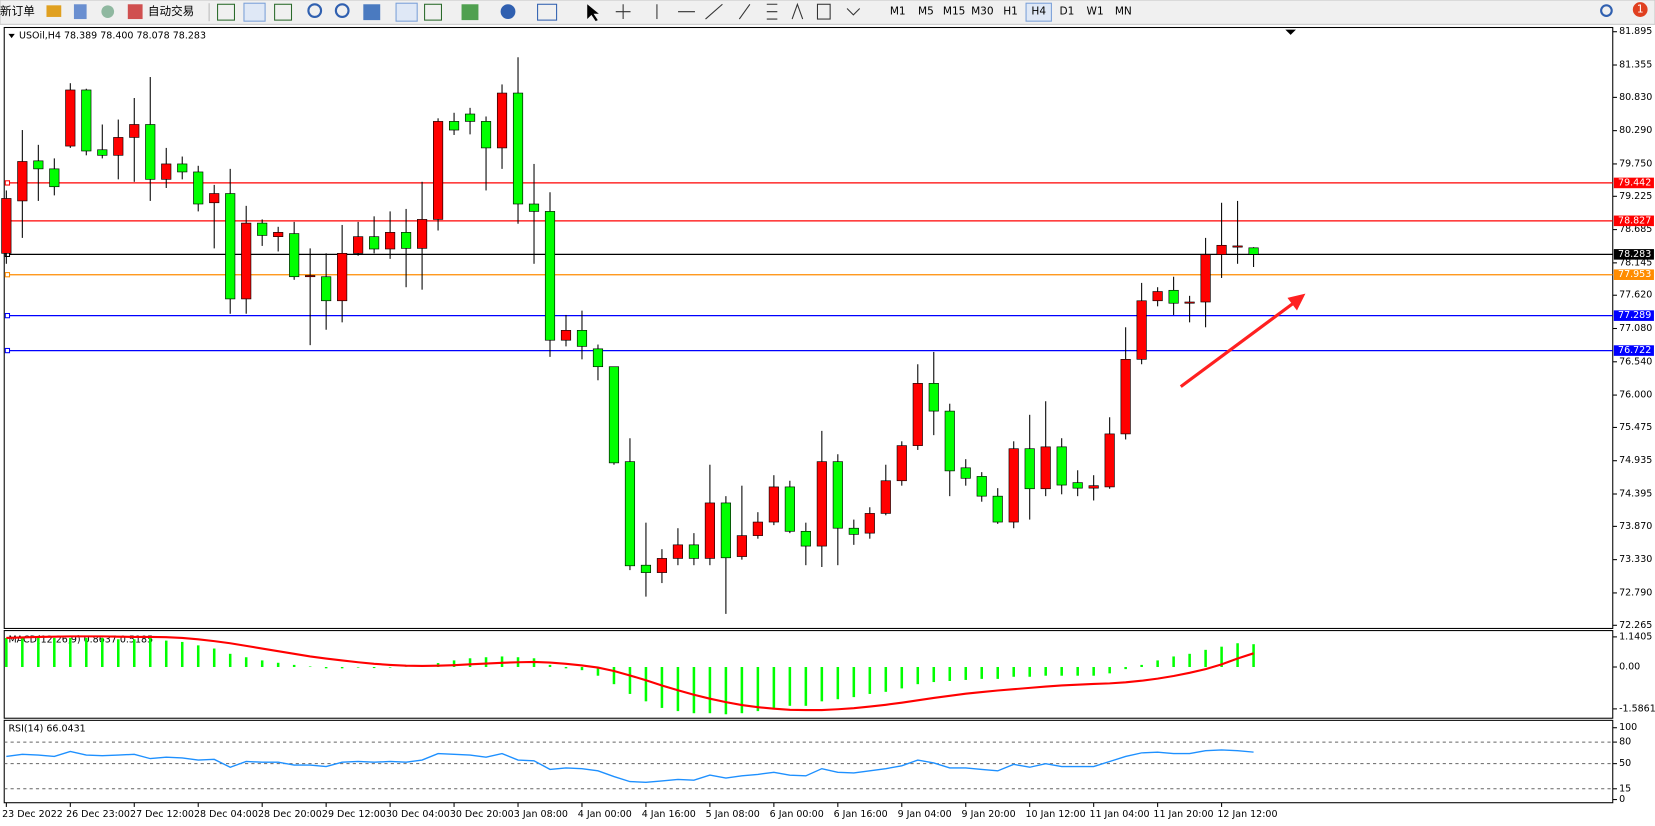  Describe the element at coordinates (1290, 32) in the screenshot. I see `chart-shift-marker` at that location.